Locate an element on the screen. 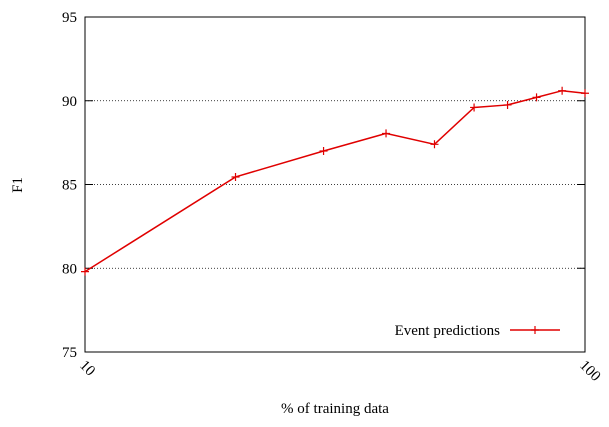 The width and height of the screenshot is (609, 427). y-tick-label: 85 is located at coordinates (69, 186).